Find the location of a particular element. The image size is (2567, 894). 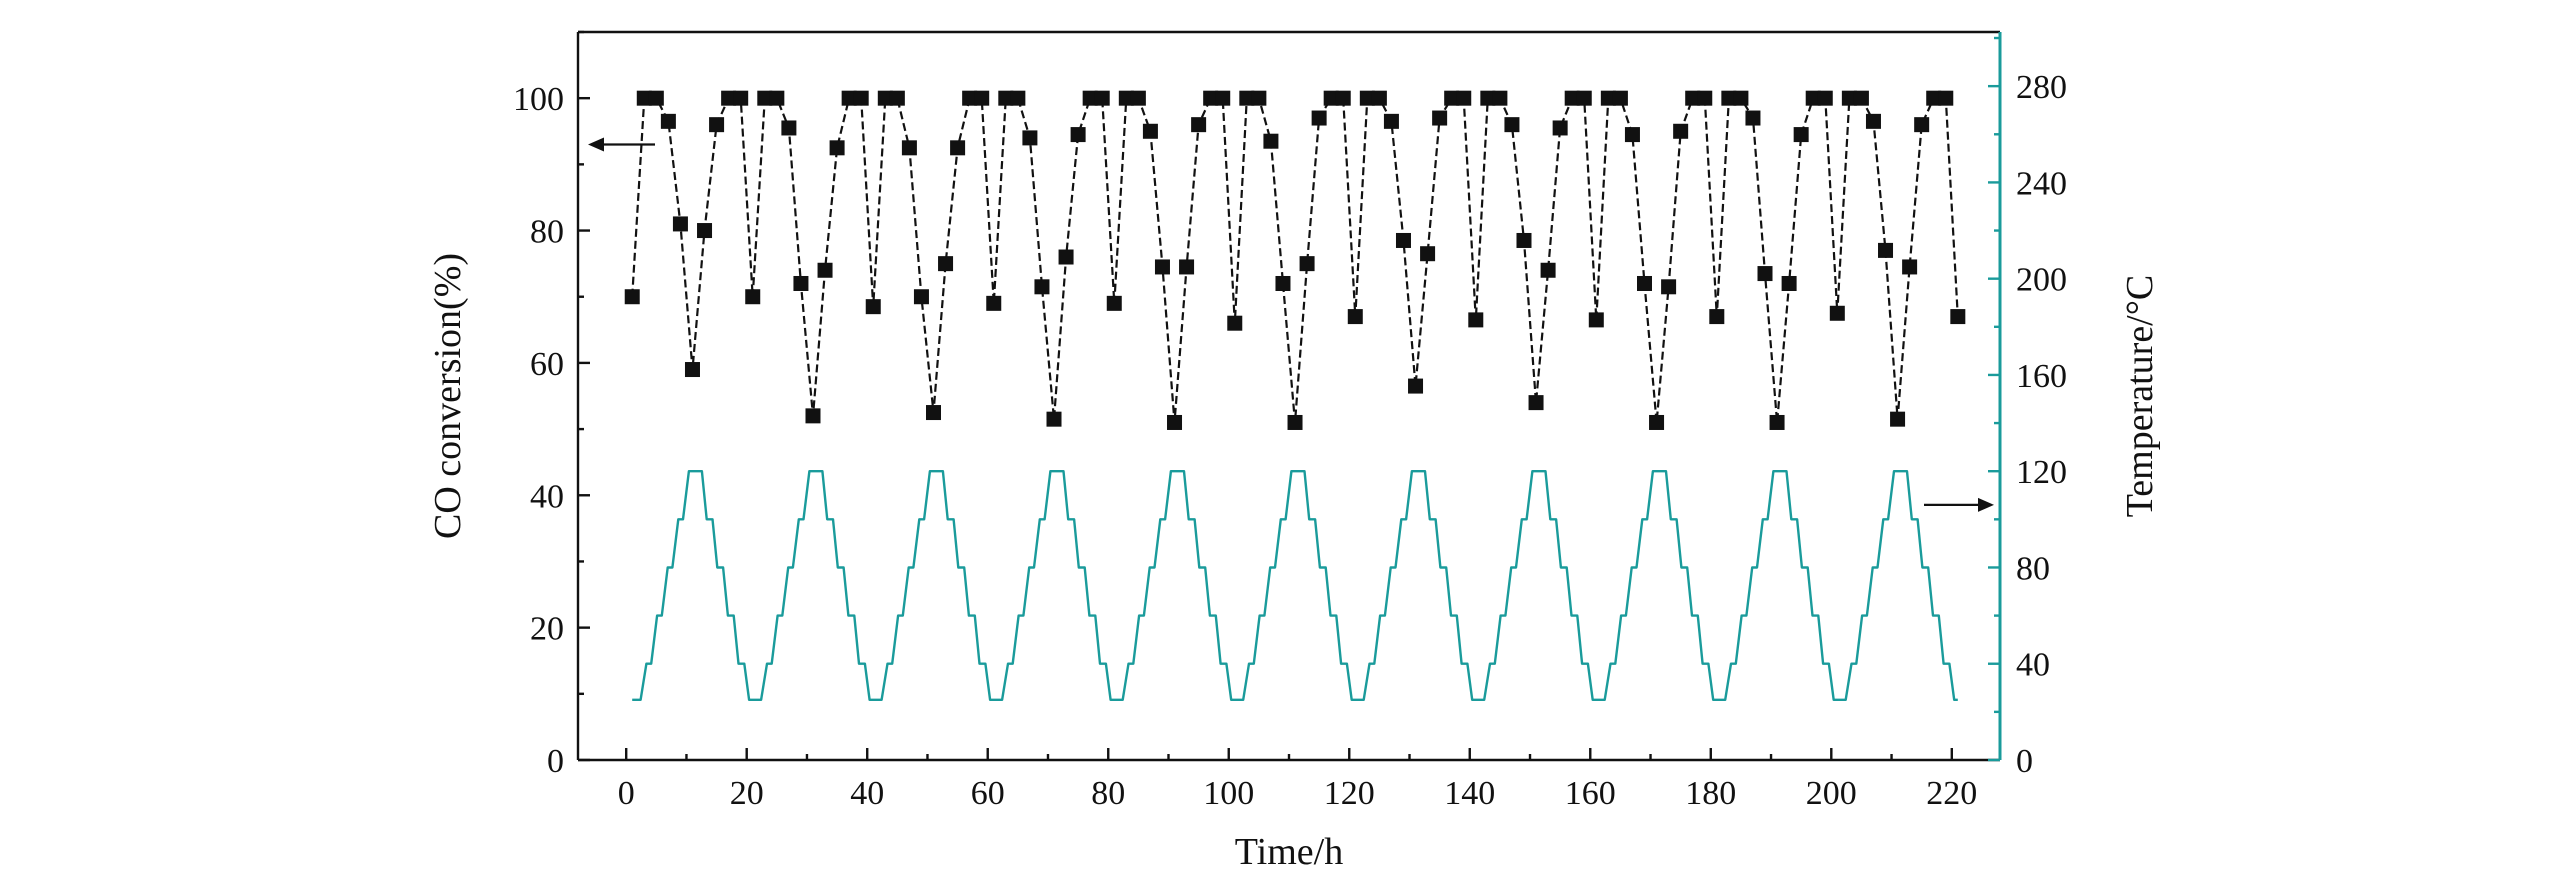

y-axis-title-right: Temperature/°C is located at coordinates (2140, 396).